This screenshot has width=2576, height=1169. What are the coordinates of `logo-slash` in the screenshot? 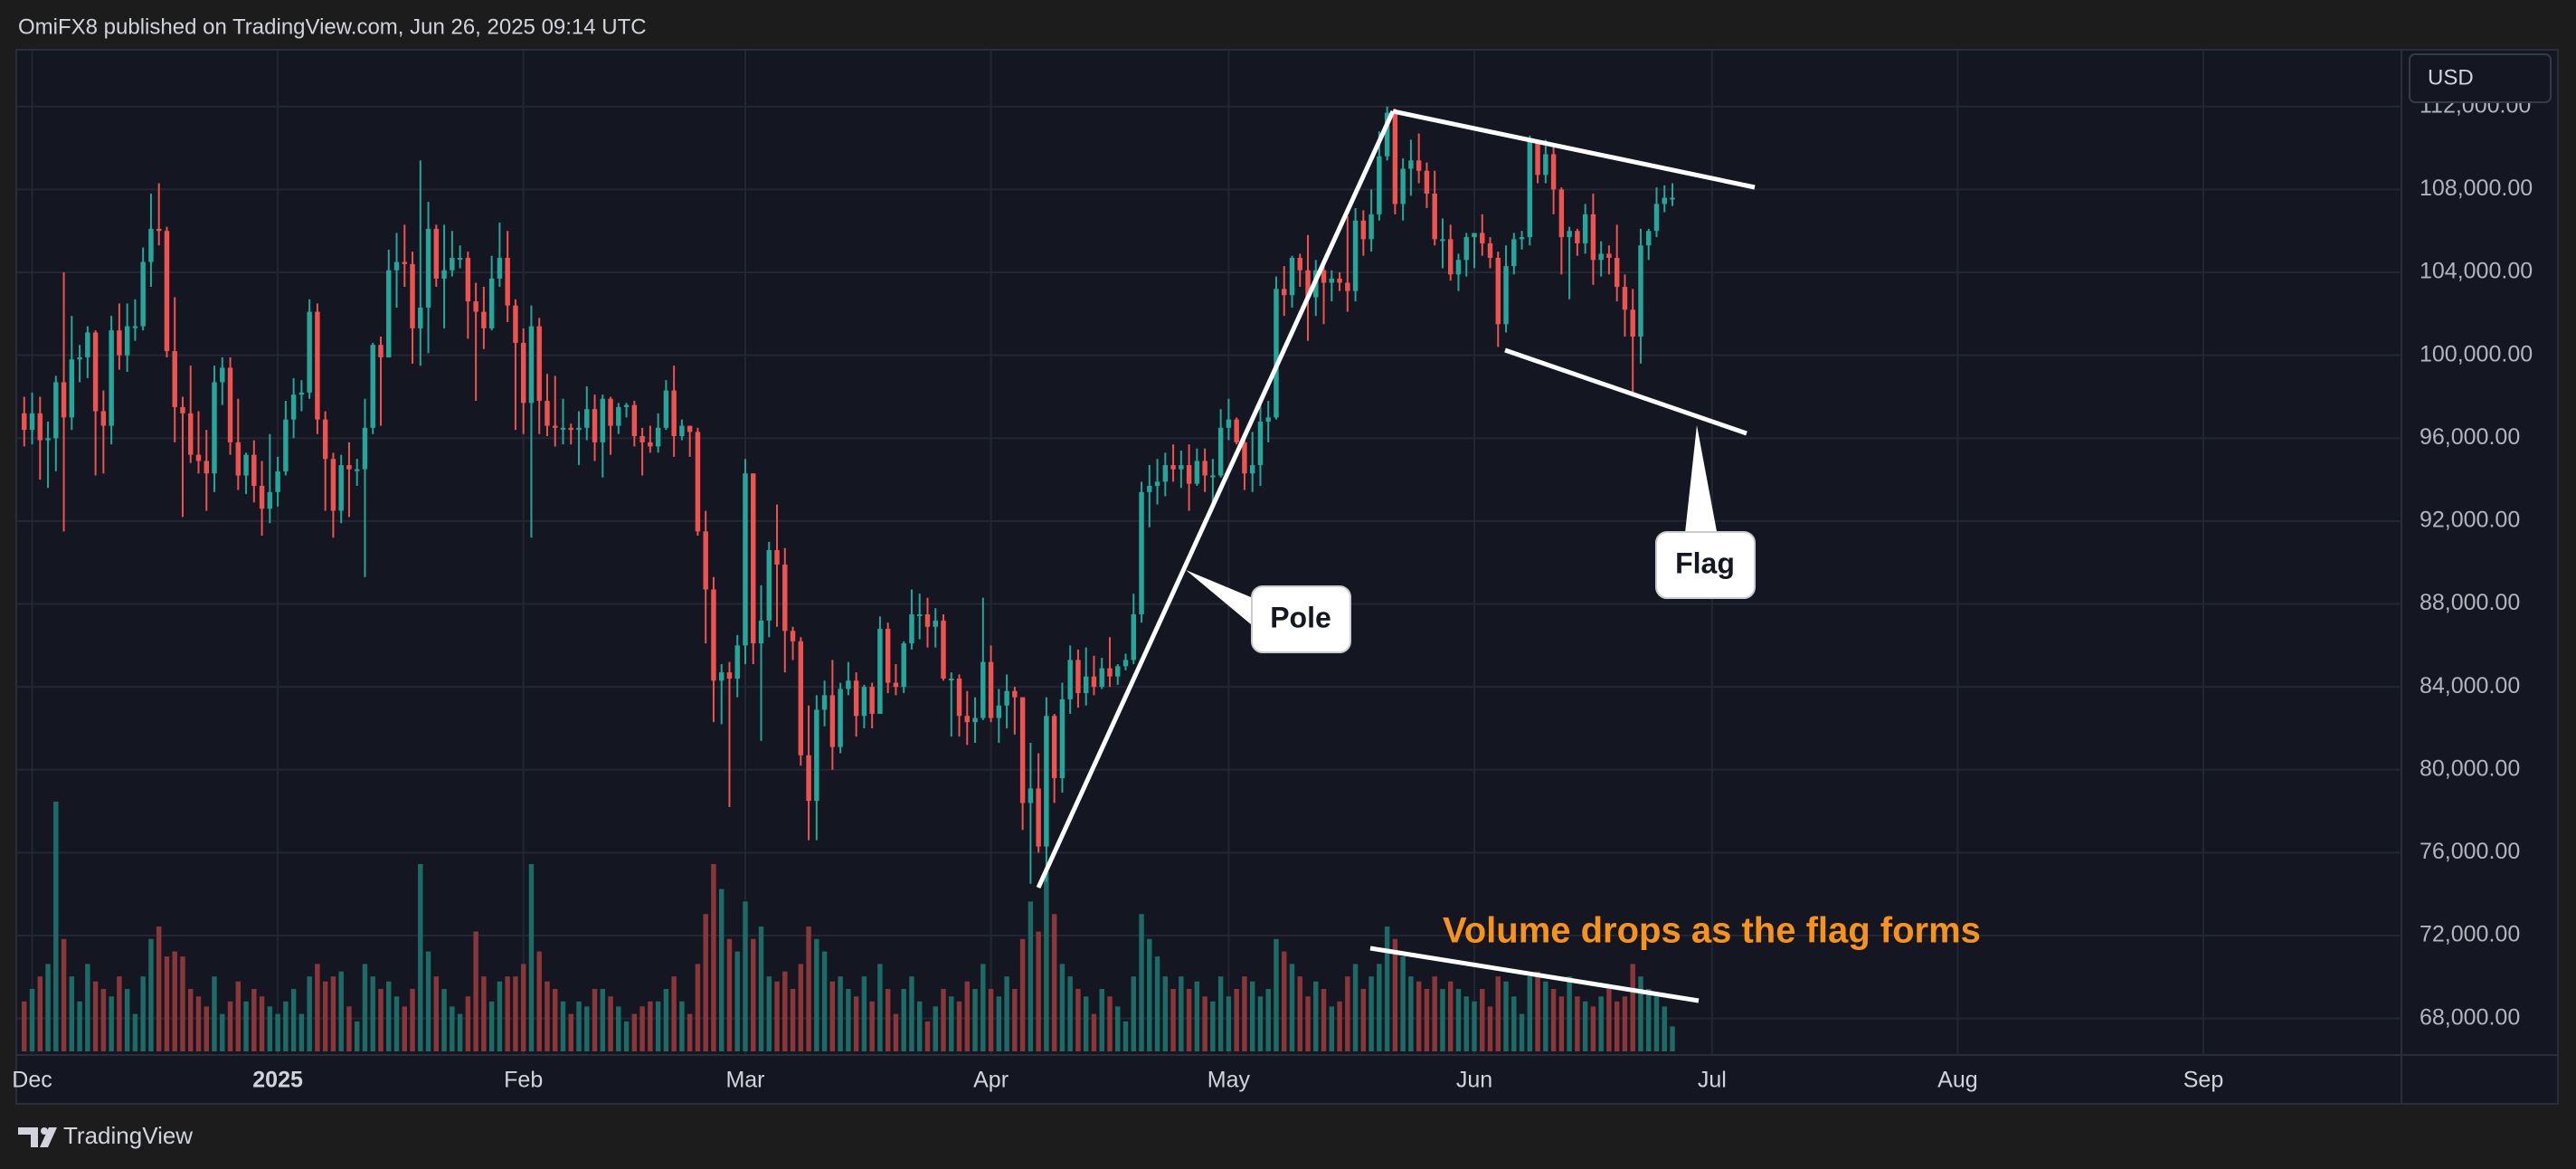 It's located at (48, 1137).